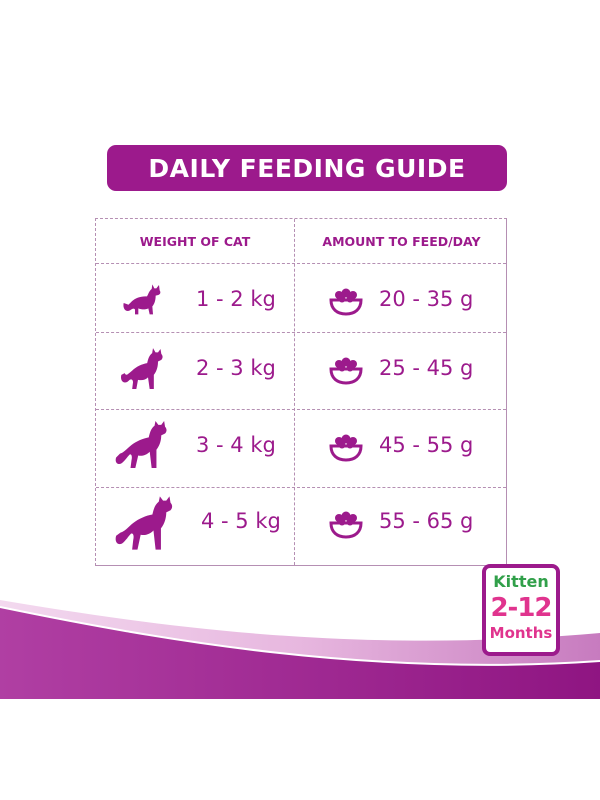 The width and height of the screenshot is (600, 800). I want to click on amount-value: 20 - 35 g, so click(426, 299).